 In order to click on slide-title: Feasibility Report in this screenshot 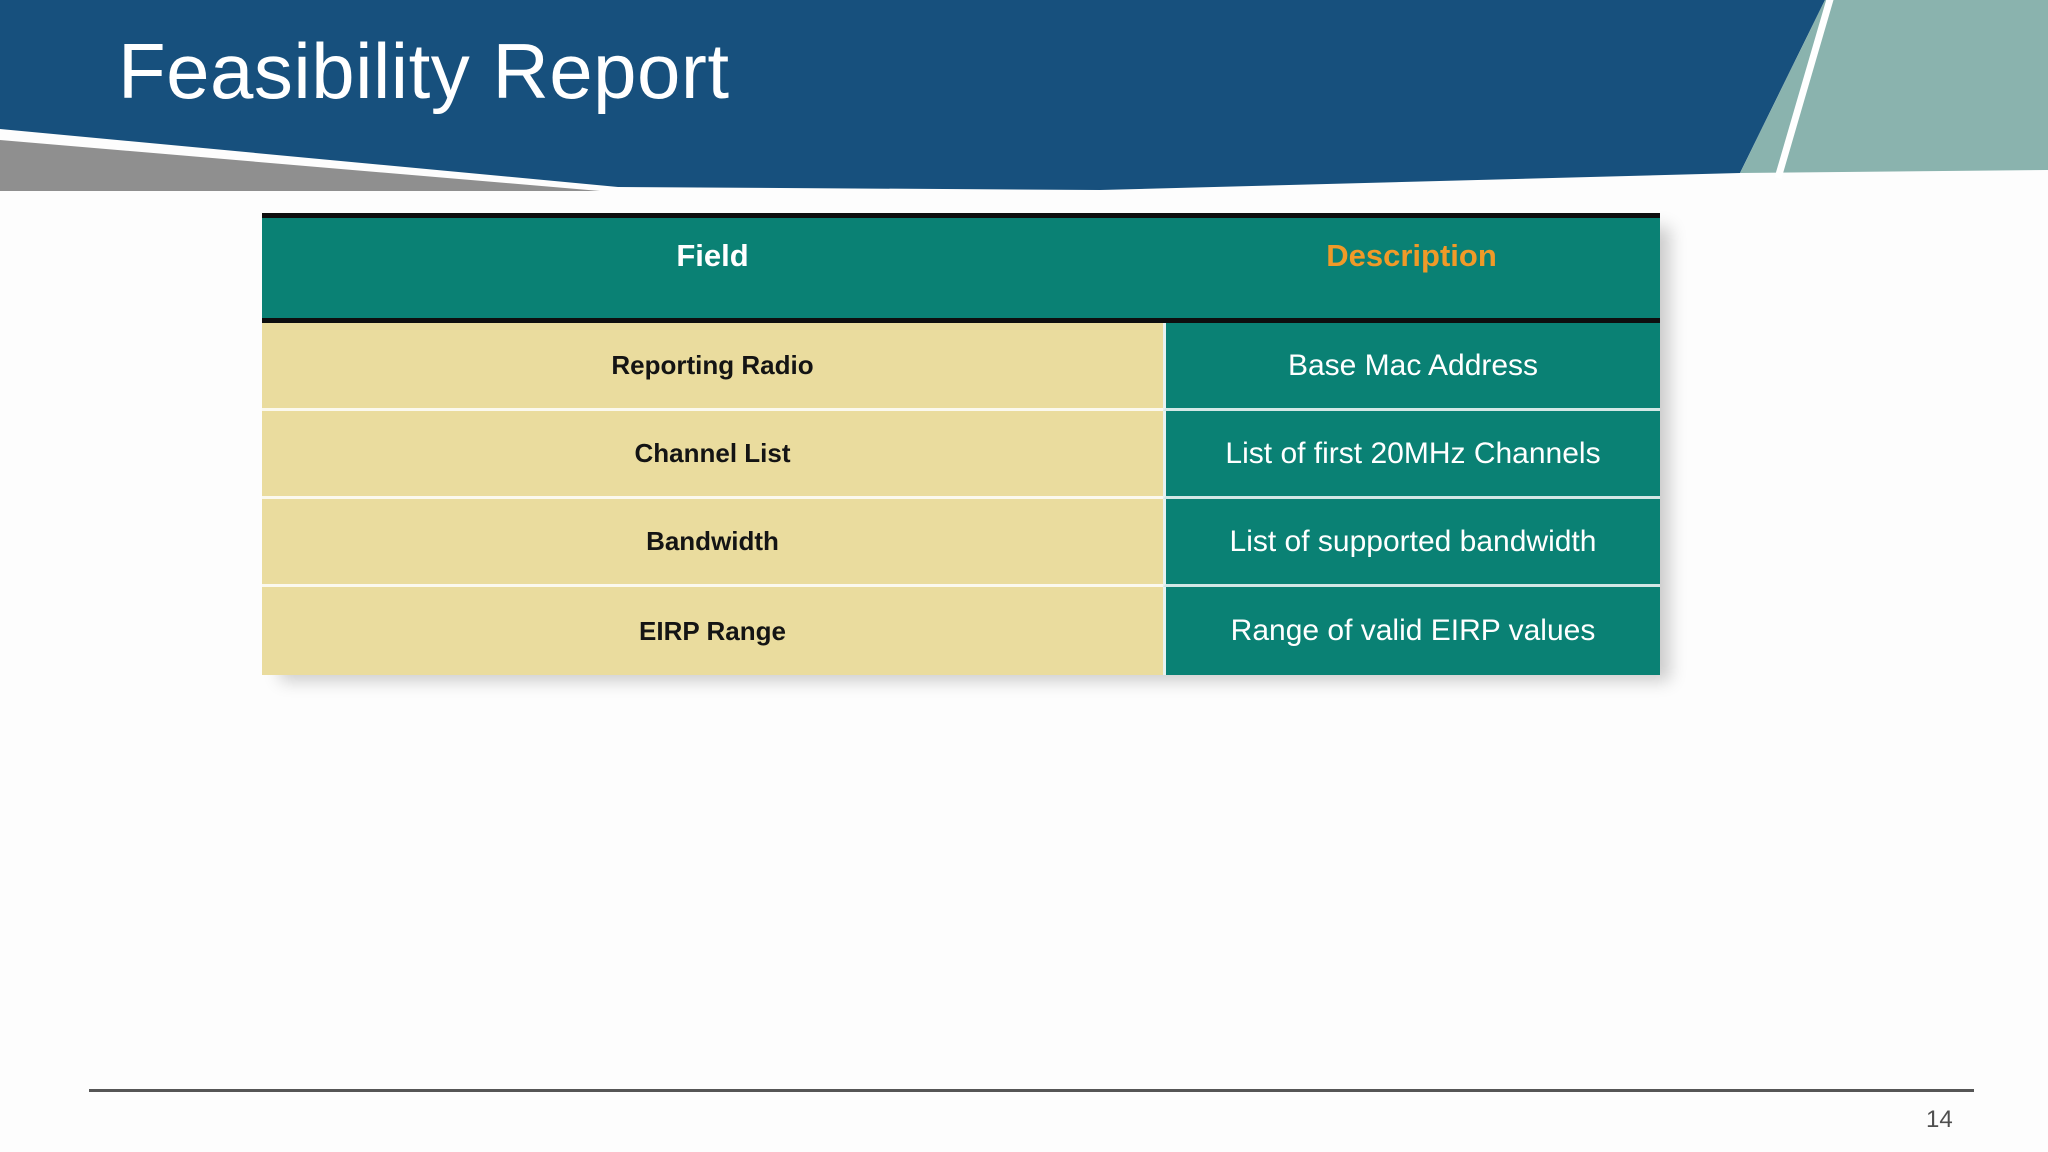, I will do `click(424, 71)`.